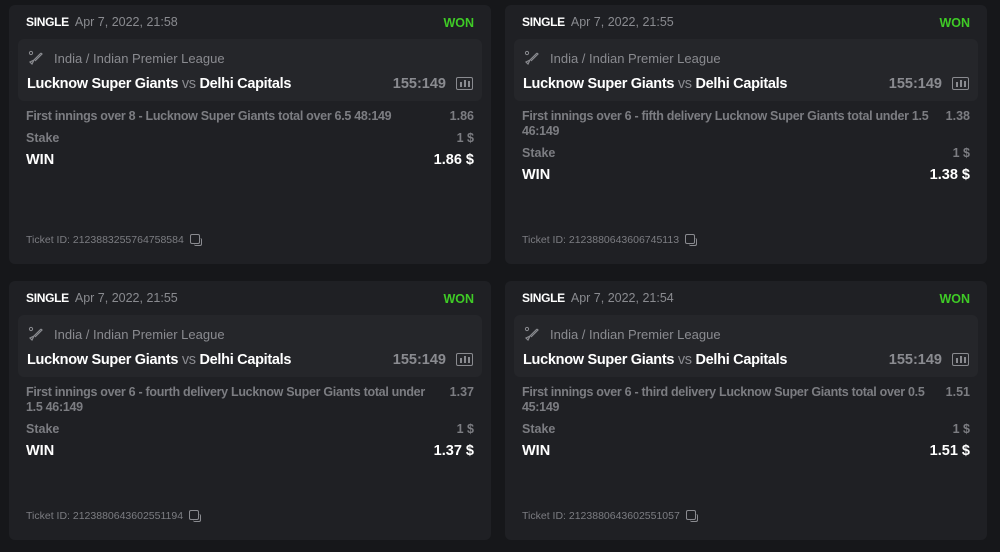 The image size is (1000, 552). What do you see at coordinates (250, 23) in the screenshot?
I see `bet-header: SINGLE Apr 7, 2022, 21:58 WON` at bounding box center [250, 23].